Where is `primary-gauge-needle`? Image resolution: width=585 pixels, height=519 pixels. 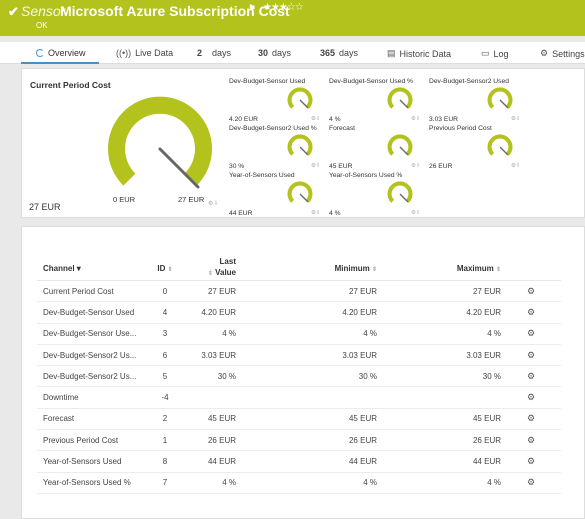
primary-gauge-needle is located at coordinates (179, 168).